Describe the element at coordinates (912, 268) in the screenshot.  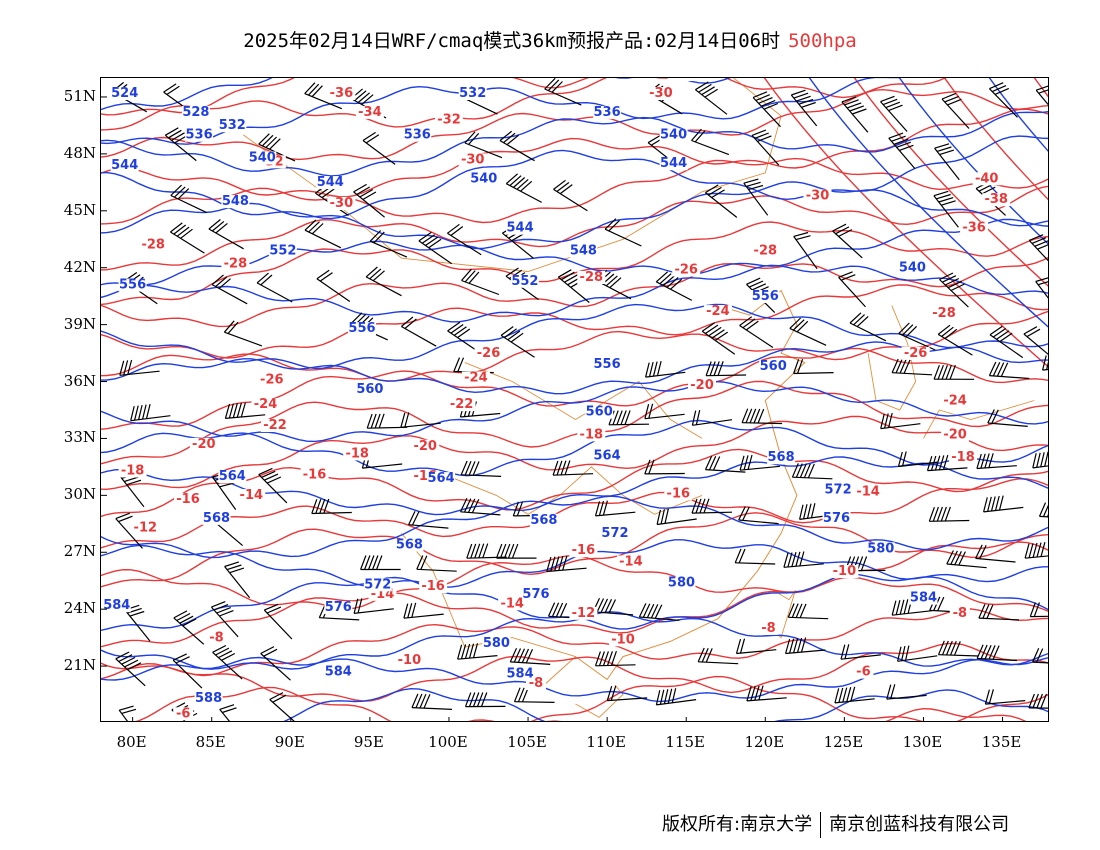
I see `contour-label: 540` at that location.